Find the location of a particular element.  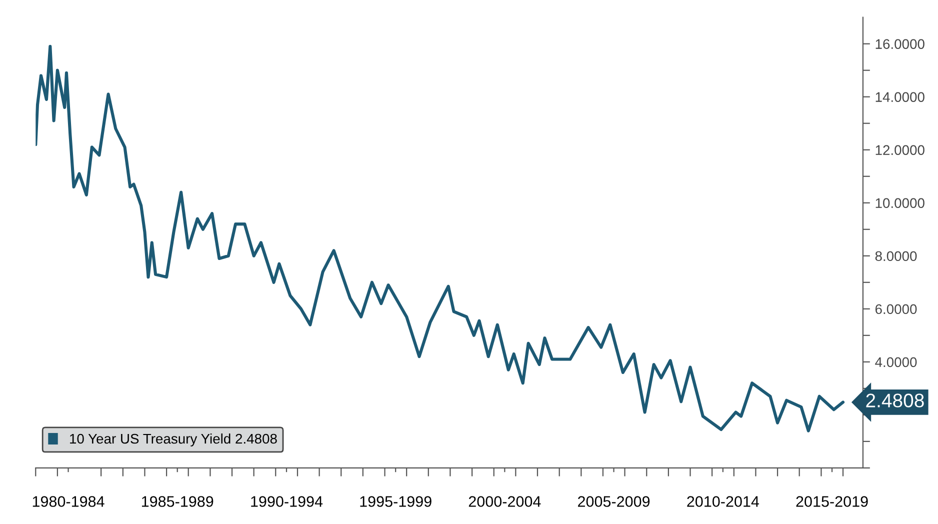

x-tick-label: 1995-1999 is located at coordinates (396, 501).